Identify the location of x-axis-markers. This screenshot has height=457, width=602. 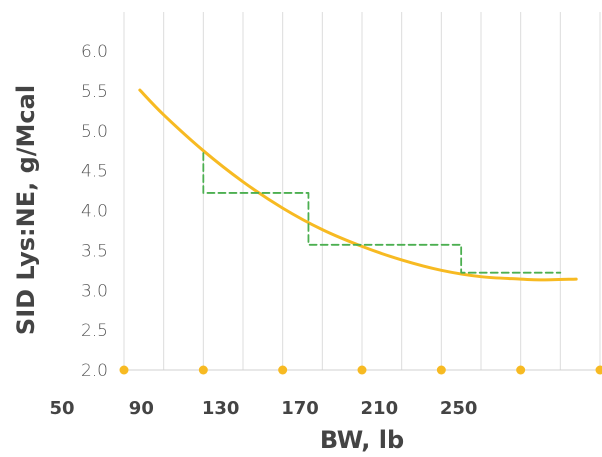
(360, 370).